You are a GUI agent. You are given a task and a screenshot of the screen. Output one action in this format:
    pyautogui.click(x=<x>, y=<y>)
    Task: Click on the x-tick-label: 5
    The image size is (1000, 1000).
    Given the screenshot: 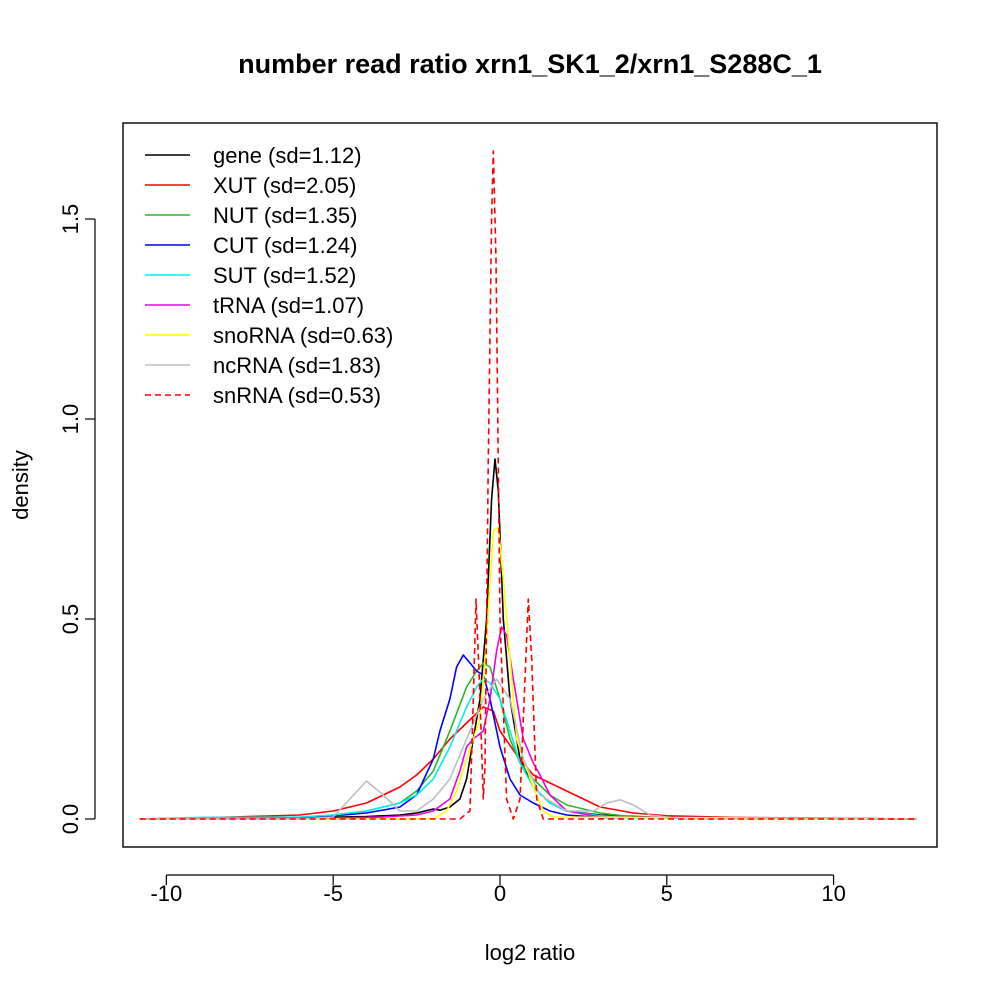 What is the action you would take?
    pyautogui.click(x=667, y=893)
    